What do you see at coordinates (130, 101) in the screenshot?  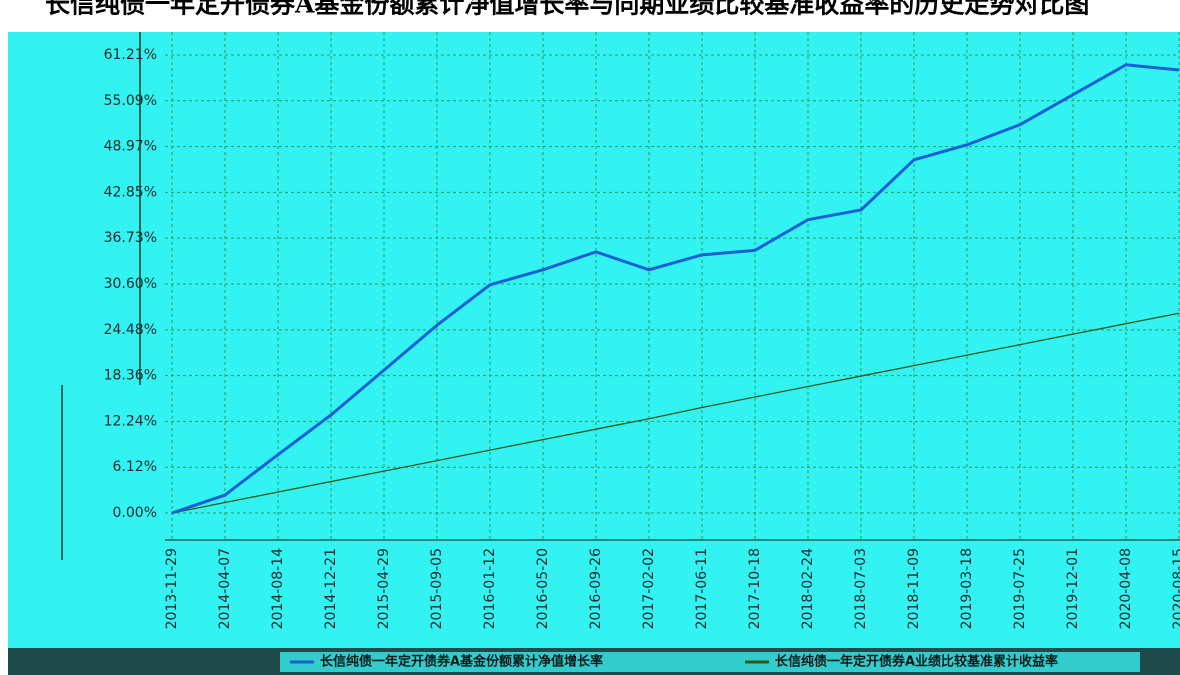 I see `y-tick-label: 55.09%` at bounding box center [130, 101].